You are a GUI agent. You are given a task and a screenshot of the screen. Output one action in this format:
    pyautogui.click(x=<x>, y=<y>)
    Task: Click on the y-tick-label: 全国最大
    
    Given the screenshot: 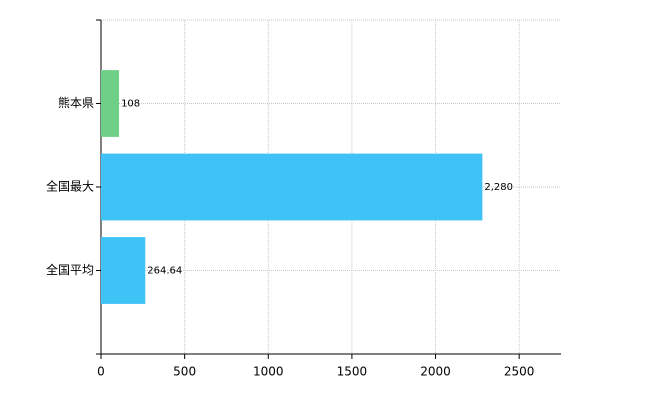 What is the action you would take?
    pyautogui.click(x=70, y=186)
    